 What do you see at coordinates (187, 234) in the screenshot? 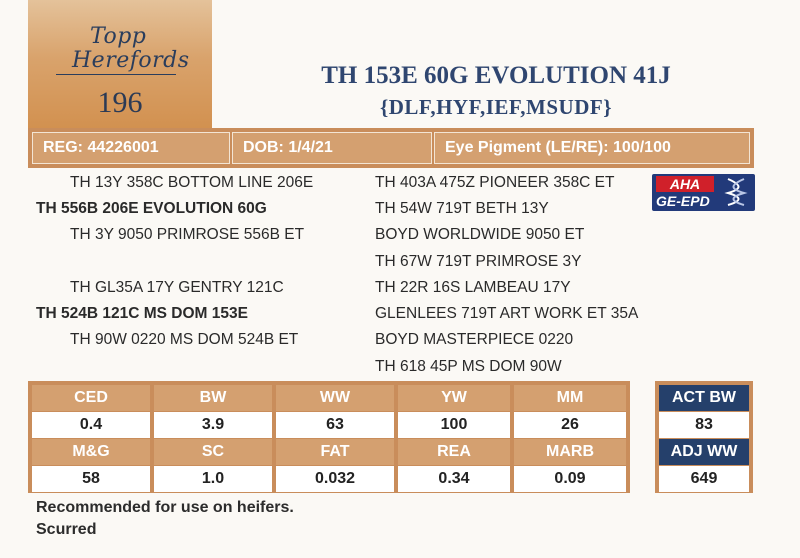
I see `pedigree-sire-dam: TH 3Y 9050 PRIMROSE 556B ET` at bounding box center [187, 234].